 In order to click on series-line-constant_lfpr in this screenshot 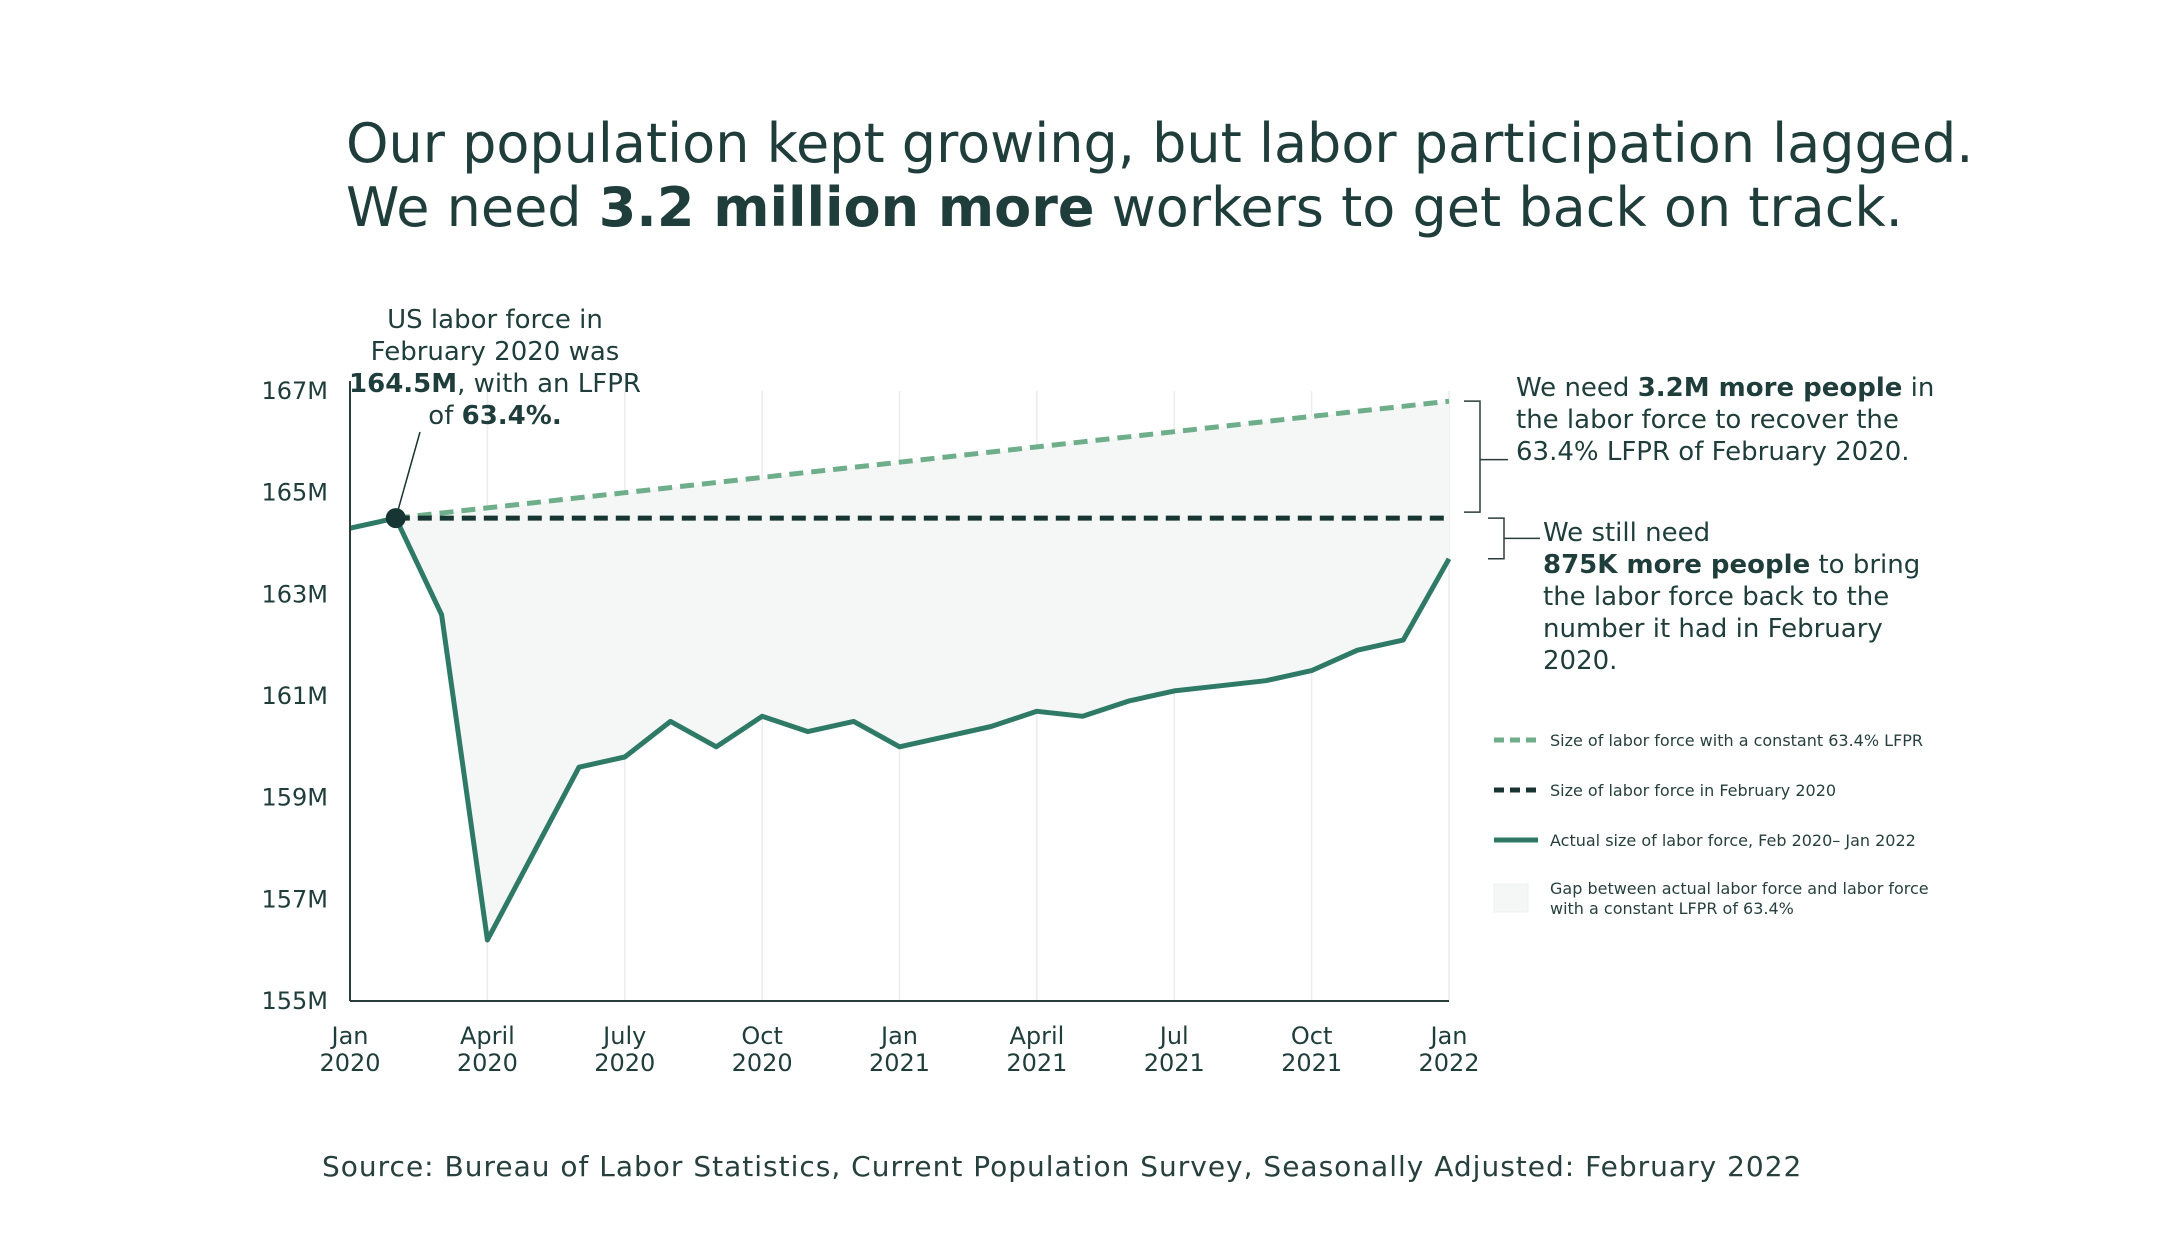, I will do `click(922, 459)`.